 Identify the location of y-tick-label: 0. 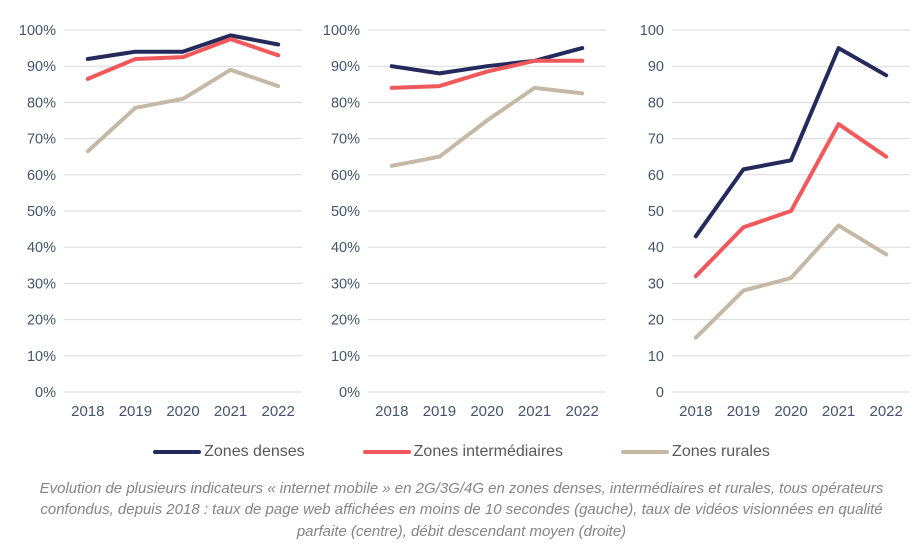
(660, 393).